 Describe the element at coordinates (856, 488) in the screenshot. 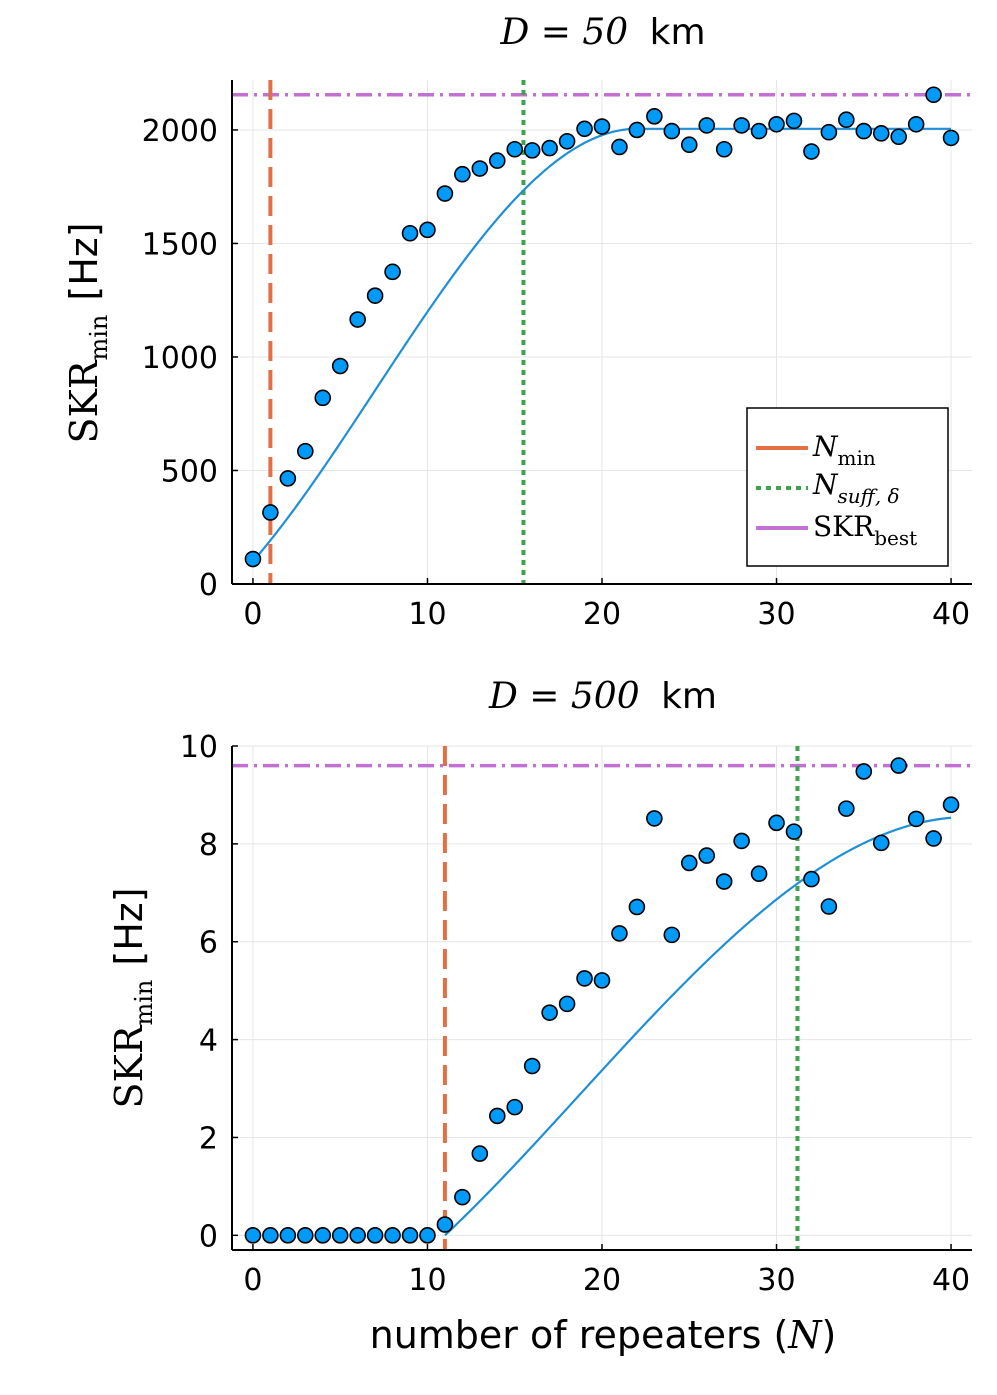

I see `legend-entry-n-suff: Nsuff, δ` at that location.